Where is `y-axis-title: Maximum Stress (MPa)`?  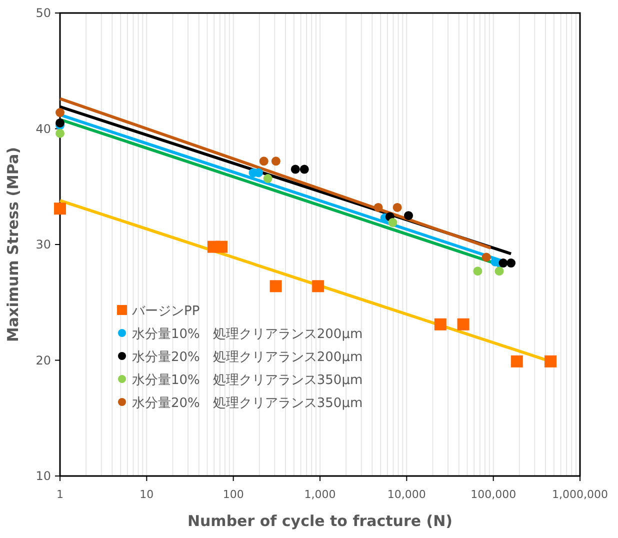 y-axis-title: Maximum Stress (MPa) is located at coordinates (13, 244).